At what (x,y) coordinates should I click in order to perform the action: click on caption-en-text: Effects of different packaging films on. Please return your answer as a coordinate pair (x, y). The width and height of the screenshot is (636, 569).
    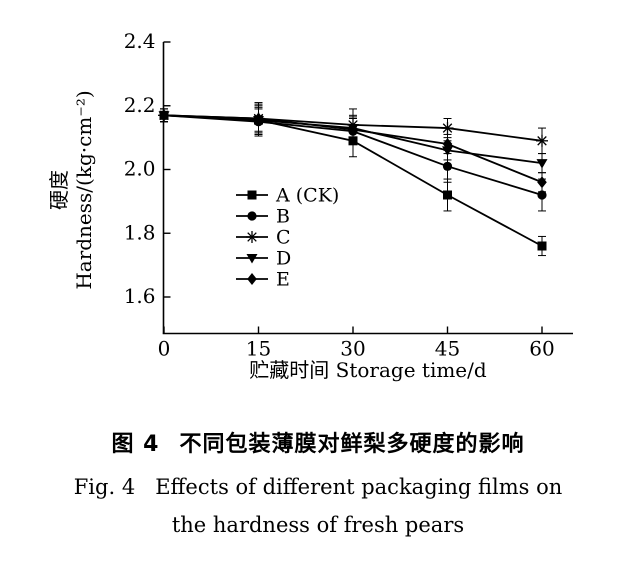
    Looking at the image, I should click on (359, 487).